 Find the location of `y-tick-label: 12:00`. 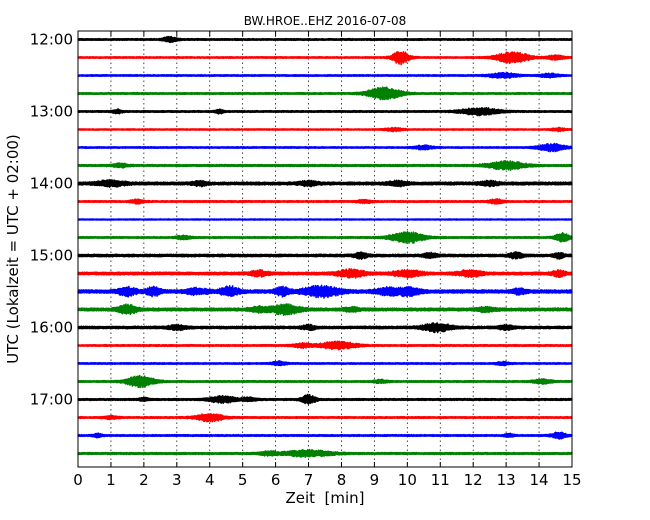

y-tick-label: 12:00 is located at coordinates (51, 40).